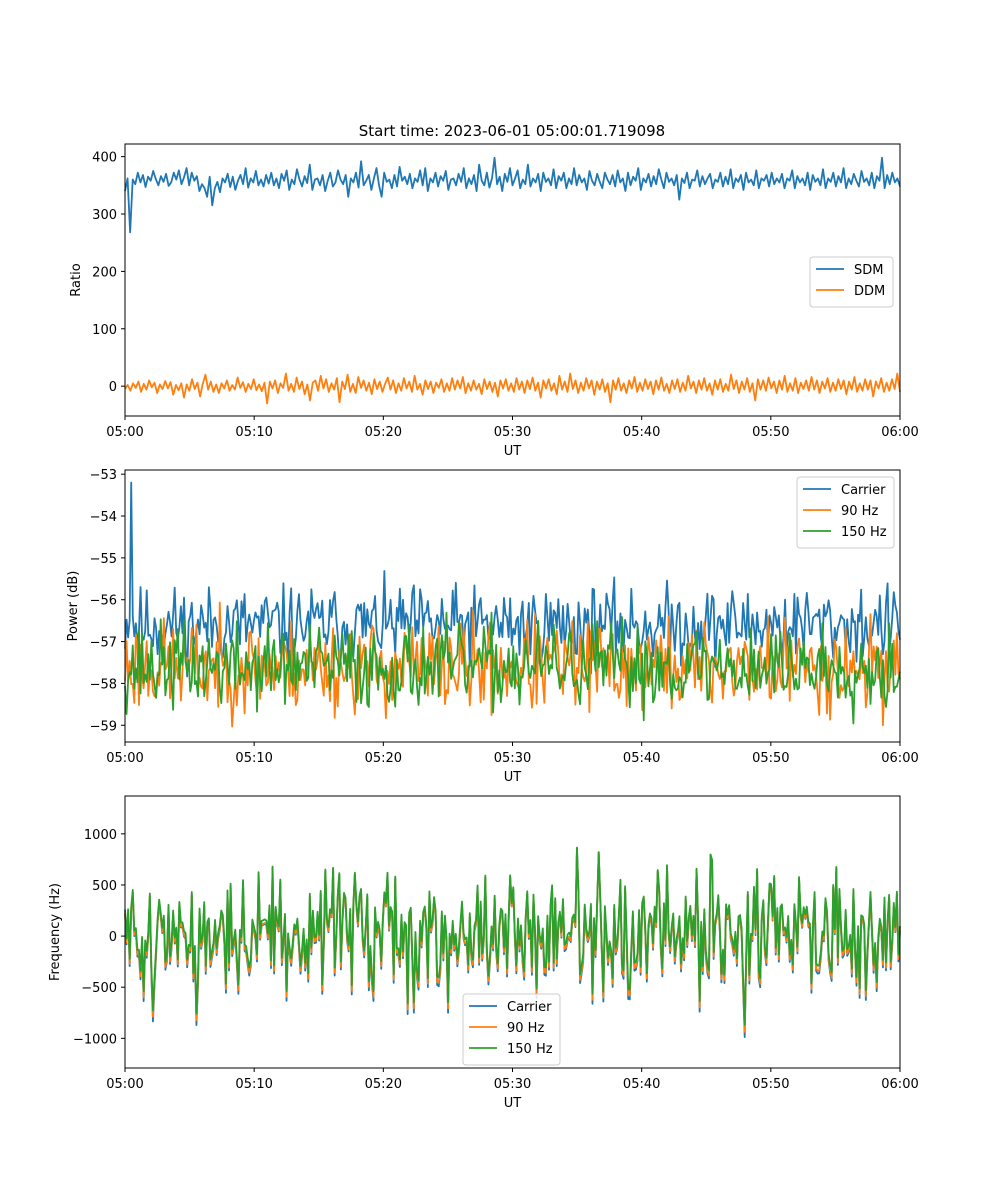  Describe the element at coordinates (512, 195) in the screenshot. I see `series-line-sdm` at that location.